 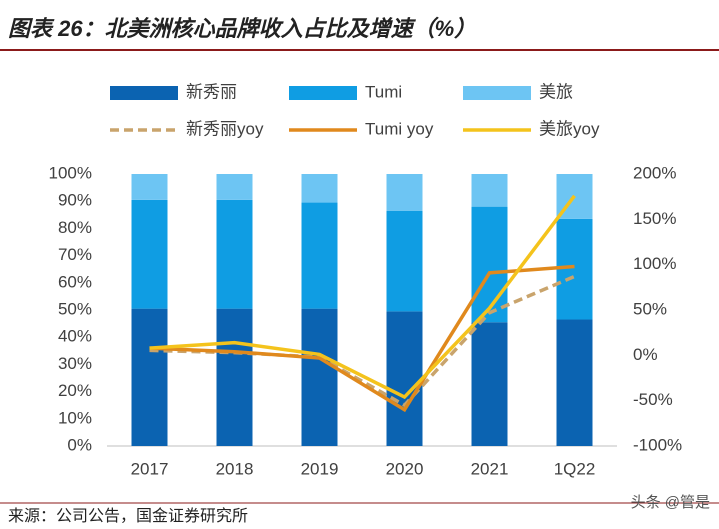 I want to click on y-tick-label: 90%, so click(x=75, y=200).